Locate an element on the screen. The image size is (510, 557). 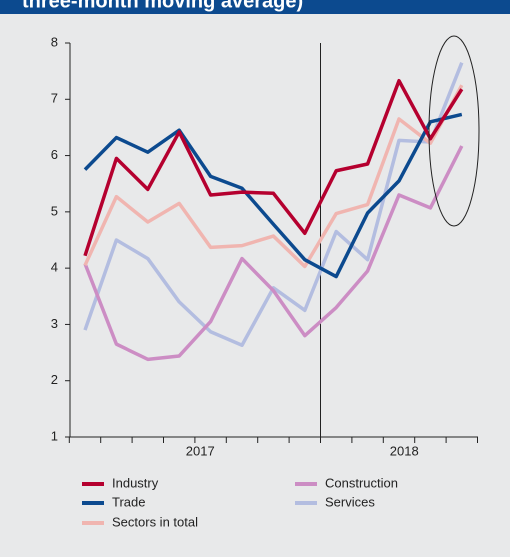
y-tick-label: 1 is located at coordinates (54, 435).